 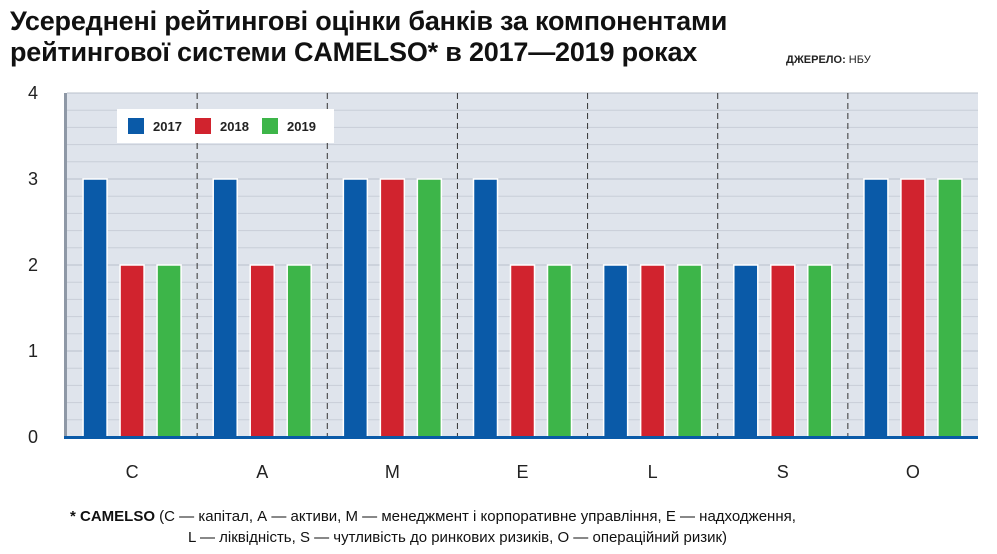 What do you see at coordinates (169, 351) in the screenshot?
I see `bar-C-2019` at bounding box center [169, 351].